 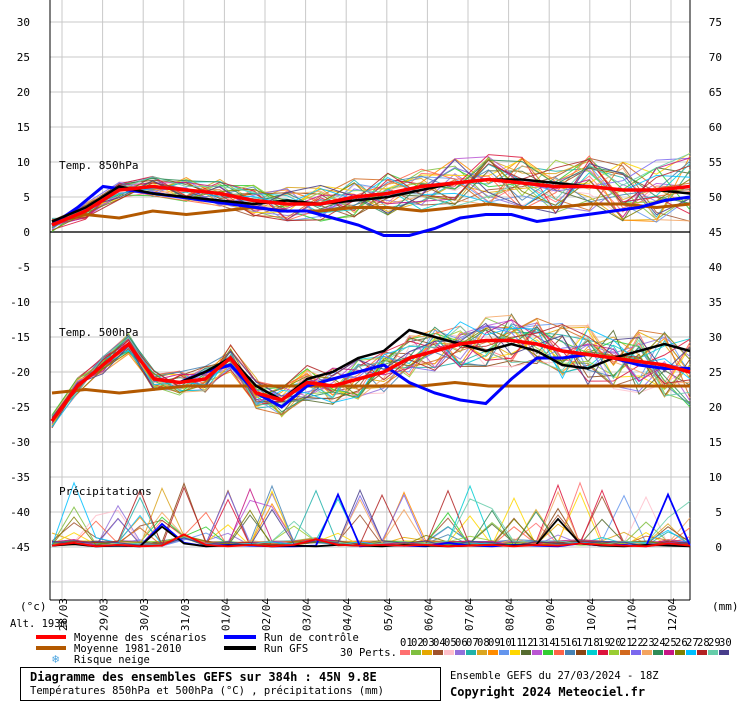 I want to click on perturbation-number: 09, so click(x=494, y=643).